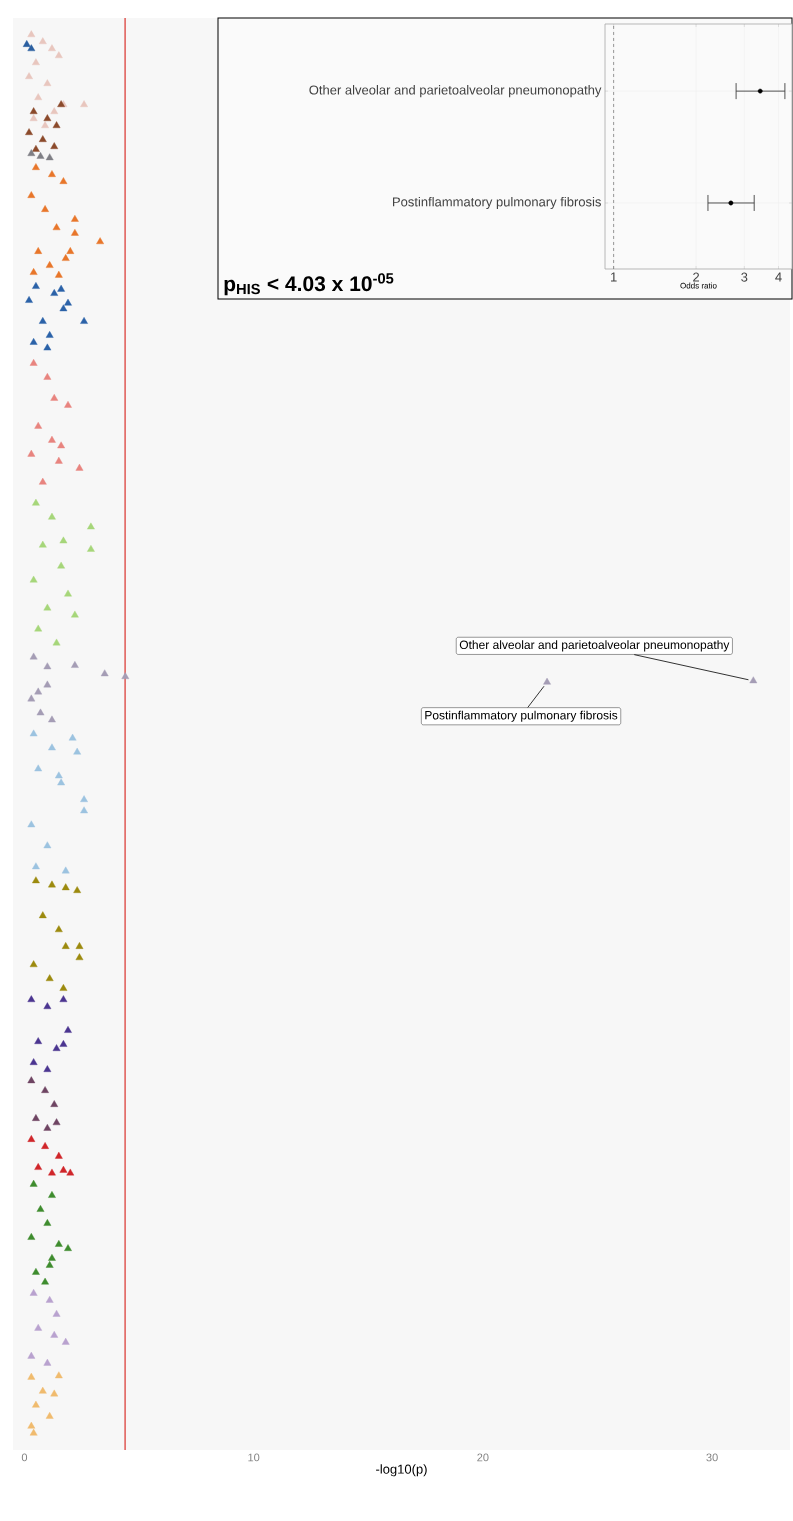  Describe the element at coordinates (698, 285) in the screenshot. I see `x-axis-title: Odds ratio` at that location.